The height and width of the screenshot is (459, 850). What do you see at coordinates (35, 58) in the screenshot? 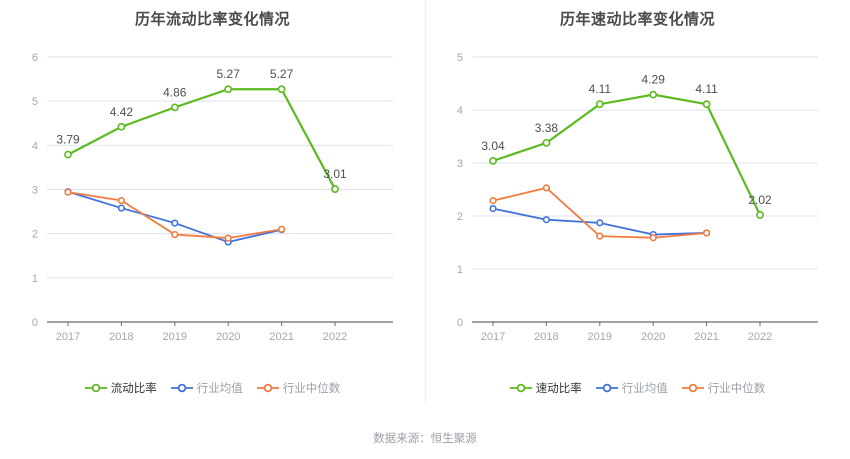
I see `y-axis-tick: 6` at bounding box center [35, 58].